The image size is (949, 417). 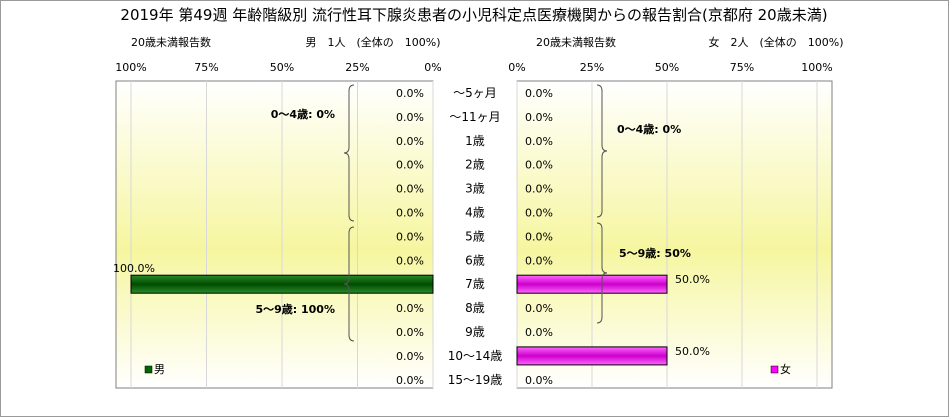 I want to click on age-label: 5歳, so click(x=475, y=236).